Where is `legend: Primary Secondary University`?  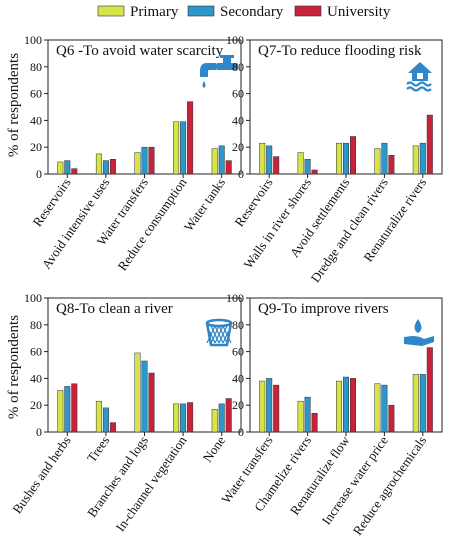 legend: Primary Secondary University is located at coordinates (244, 12).